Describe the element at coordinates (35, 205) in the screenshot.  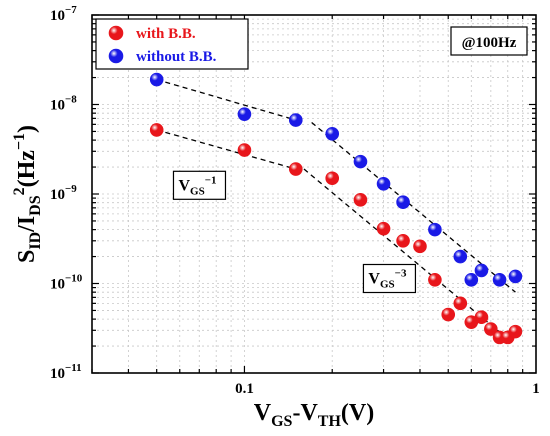
I see `y-title-subscript: DS` at that location.